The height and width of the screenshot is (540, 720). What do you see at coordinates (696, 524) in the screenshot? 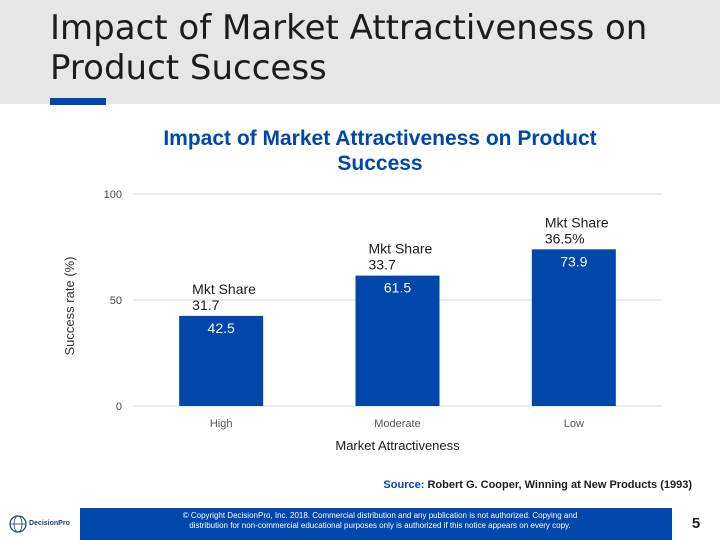
I see `page-number: 5` at bounding box center [696, 524].